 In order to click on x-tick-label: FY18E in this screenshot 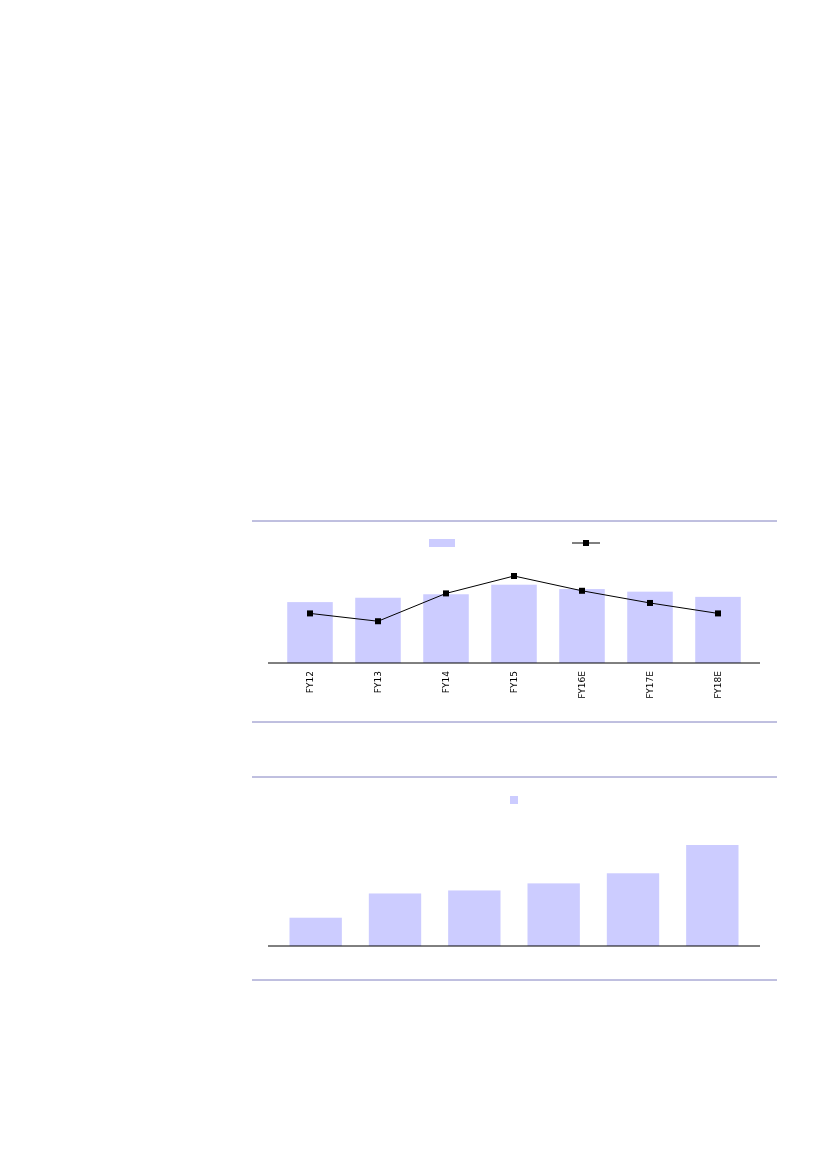, I will do `click(718, 684)`.